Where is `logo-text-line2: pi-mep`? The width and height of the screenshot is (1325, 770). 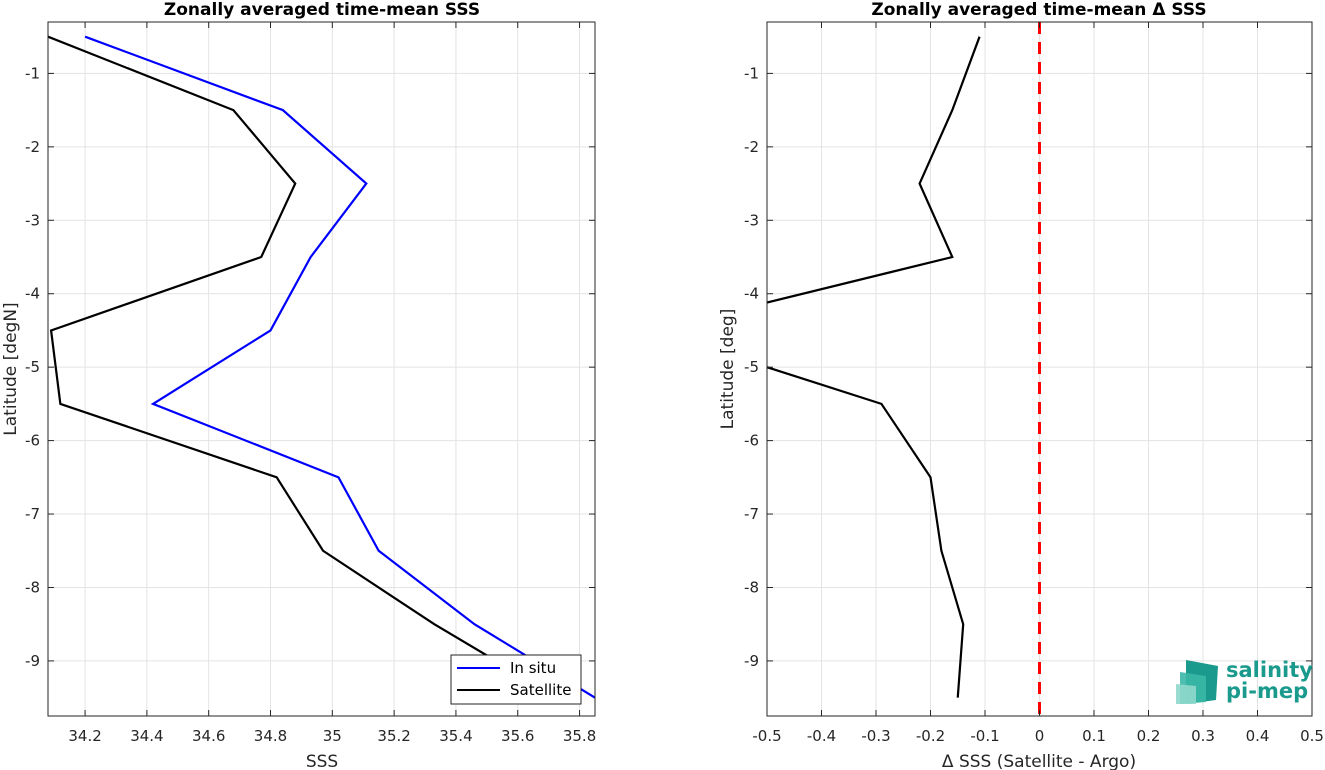
logo-text-line2: pi-mep is located at coordinates (1267, 691).